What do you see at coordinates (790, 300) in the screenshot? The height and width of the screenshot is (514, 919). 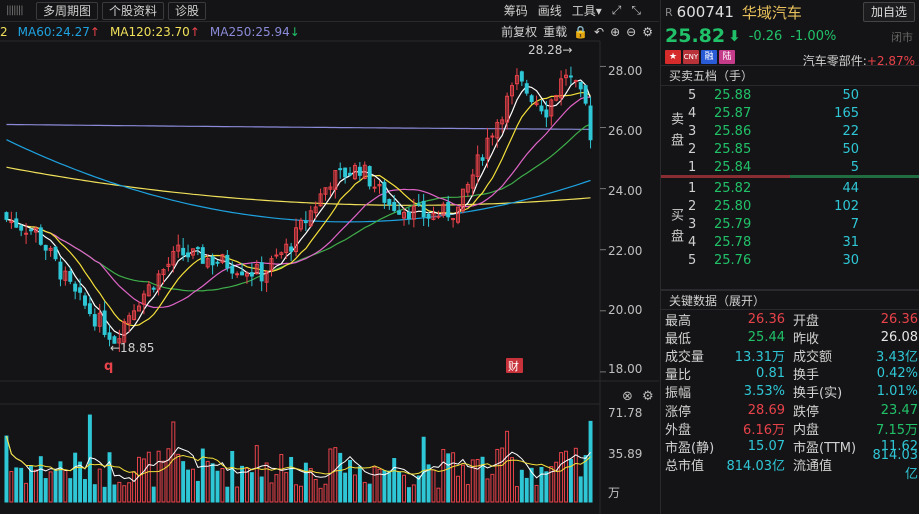 I see `keydata-title: 关键数据（展开）` at bounding box center [790, 300].